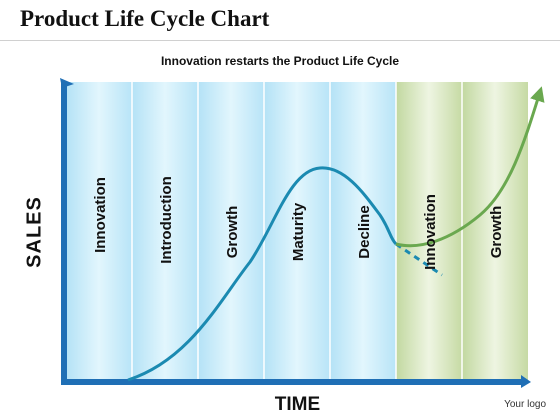 This screenshot has height=420, width=560. I want to click on phase-label-5: Decline, so click(364, 231).